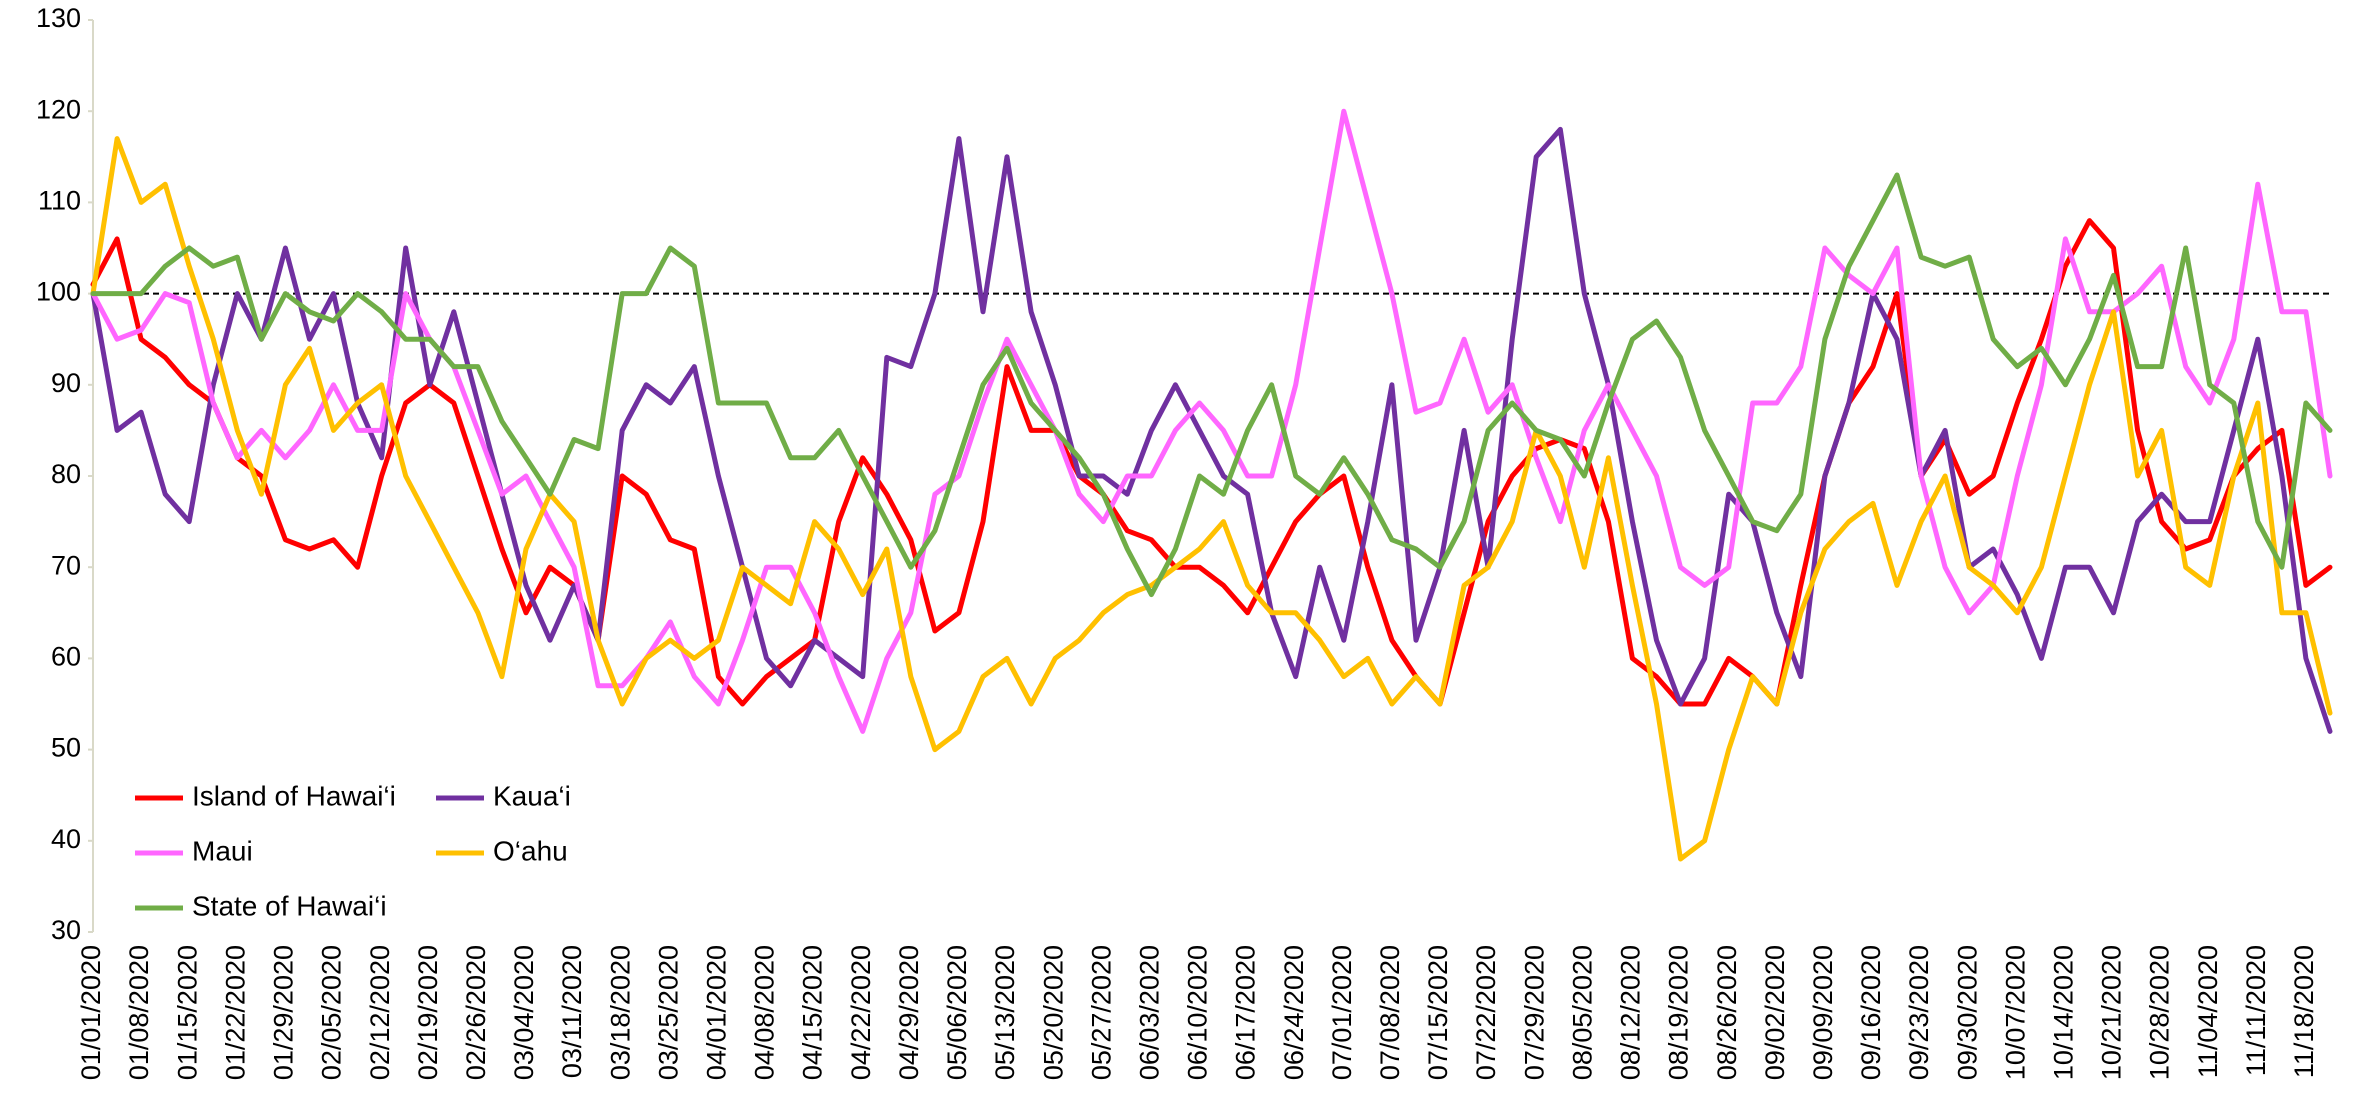  What do you see at coordinates (58, 18) in the screenshot?
I see `y-tick-label: 130` at bounding box center [58, 18].